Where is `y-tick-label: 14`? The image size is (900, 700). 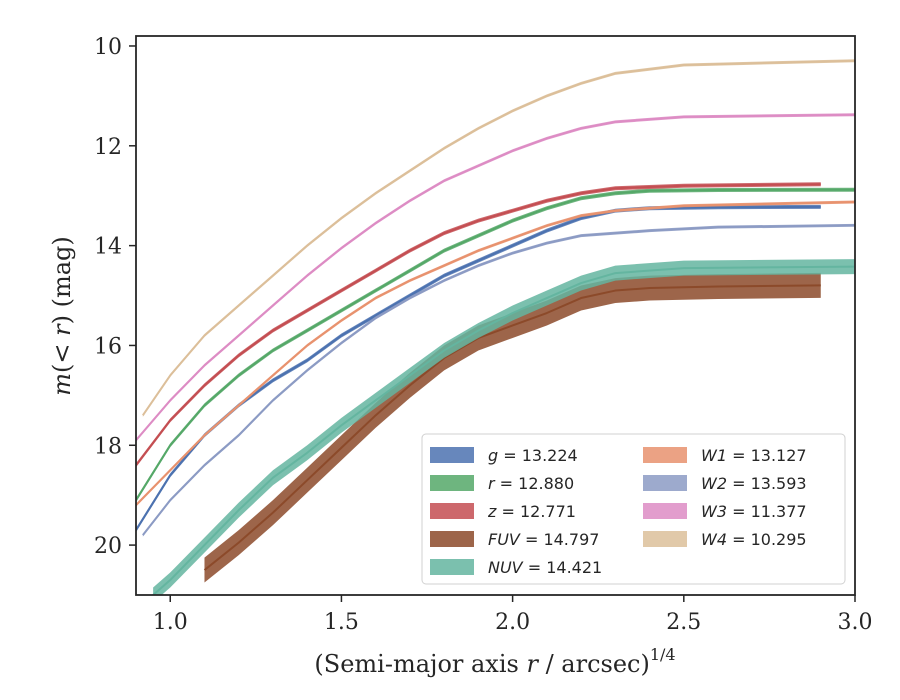
y-tick-label: 14 is located at coordinates (108, 247).